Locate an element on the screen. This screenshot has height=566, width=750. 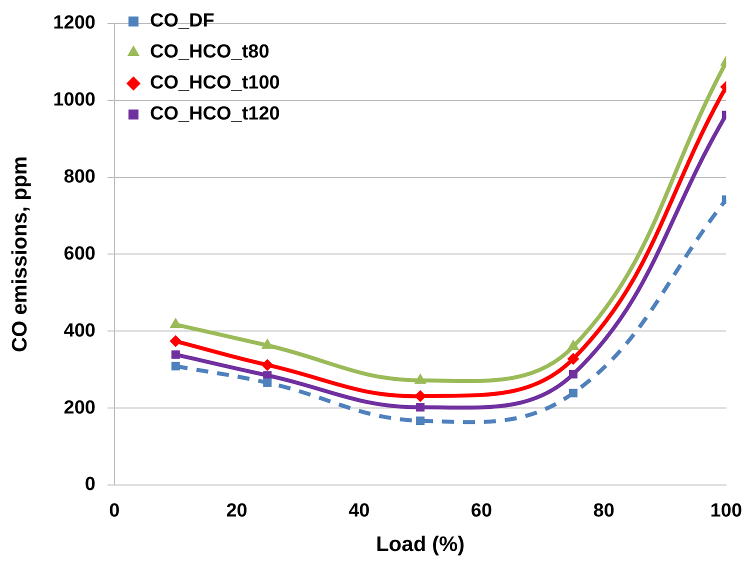
x-tick-label: 60 is located at coordinates (481, 511).